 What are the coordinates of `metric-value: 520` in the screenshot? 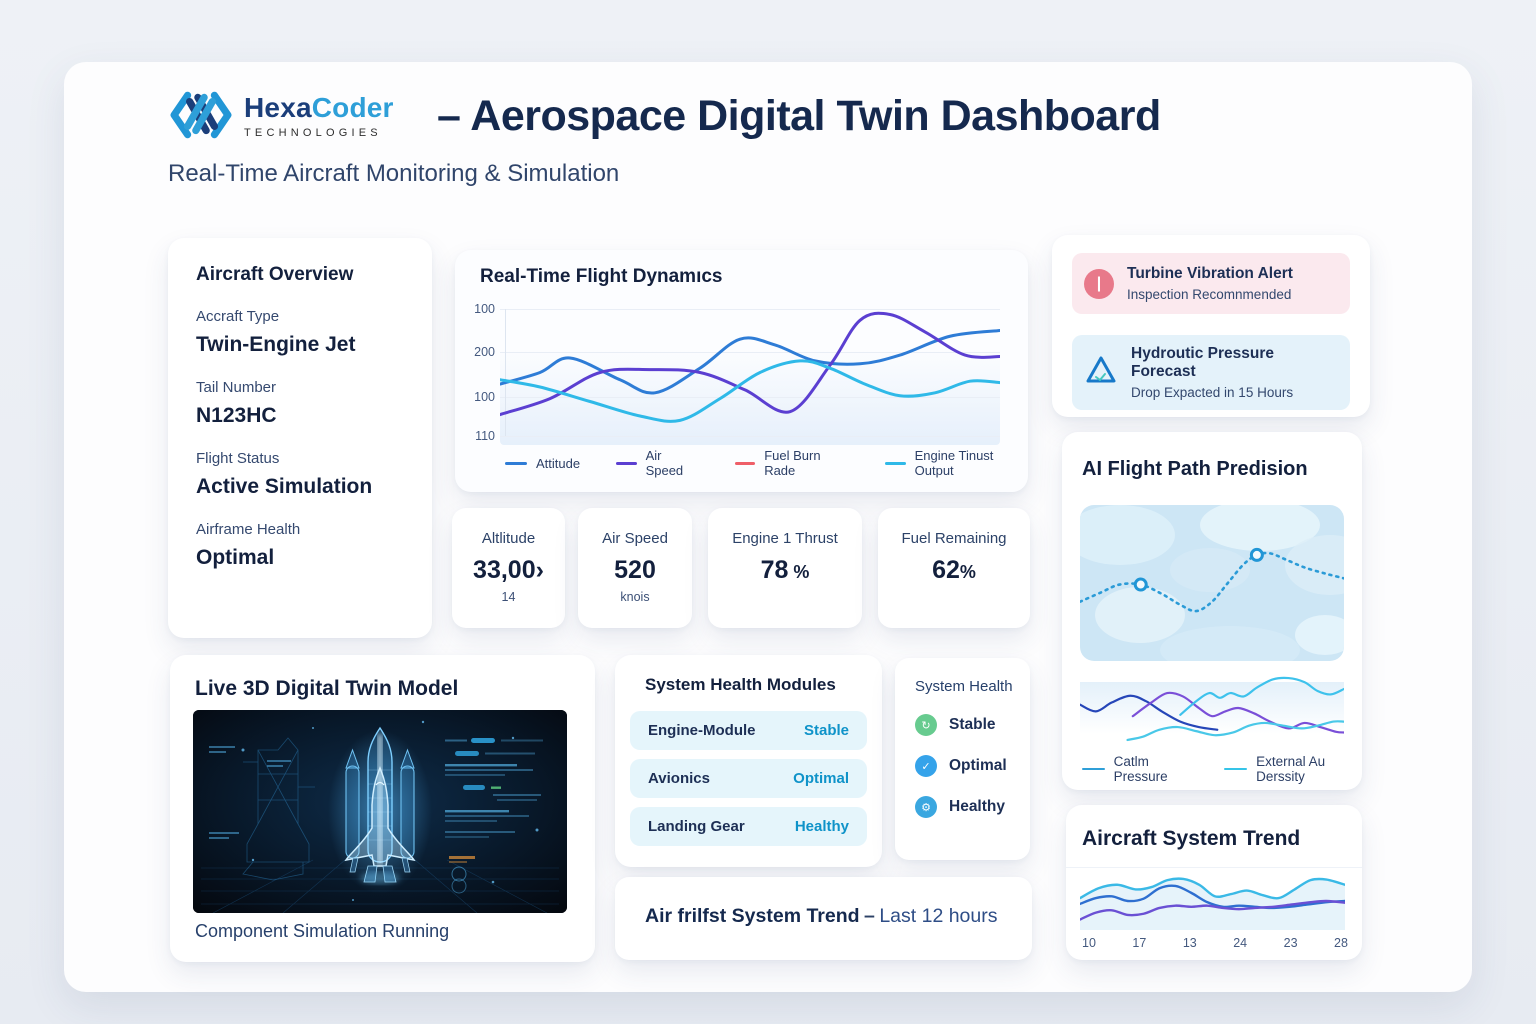 It's located at (635, 570).